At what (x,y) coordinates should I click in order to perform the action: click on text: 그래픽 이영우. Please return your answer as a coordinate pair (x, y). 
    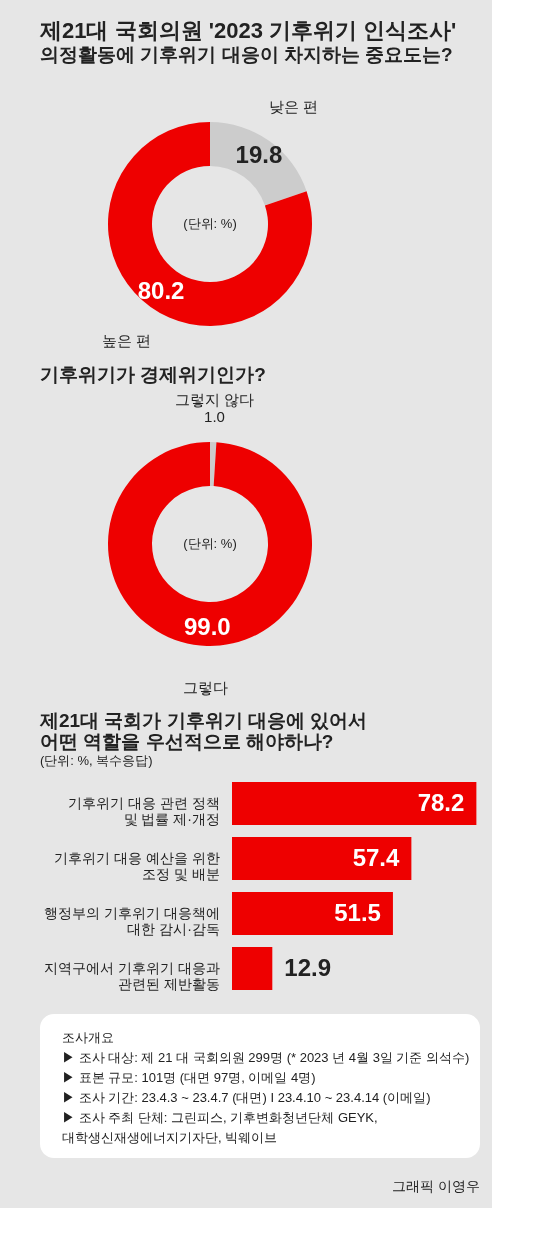
    Looking at the image, I should click on (436, 1186).